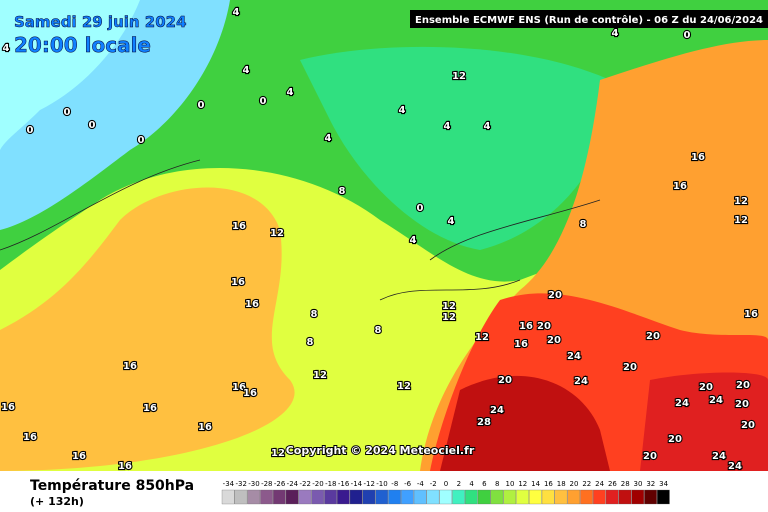 The image size is (768, 512). What do you see at coordinates (380, 450) in the screenshot?
I see `copyright: Copyright © 2024 Meteociel.fr` at bounding box center [380, 450].